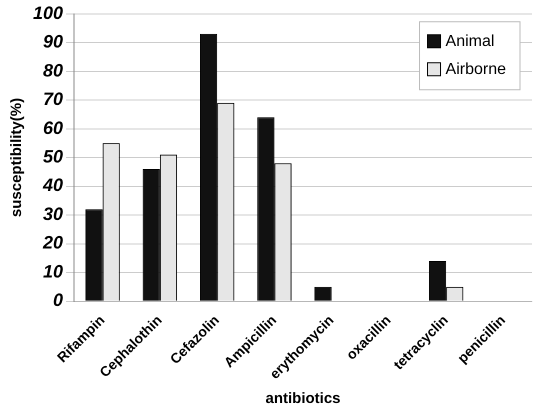 The width and height of the screenshot is (542, 412). I want to click on y-tick-label: 50, so click(53, 156).